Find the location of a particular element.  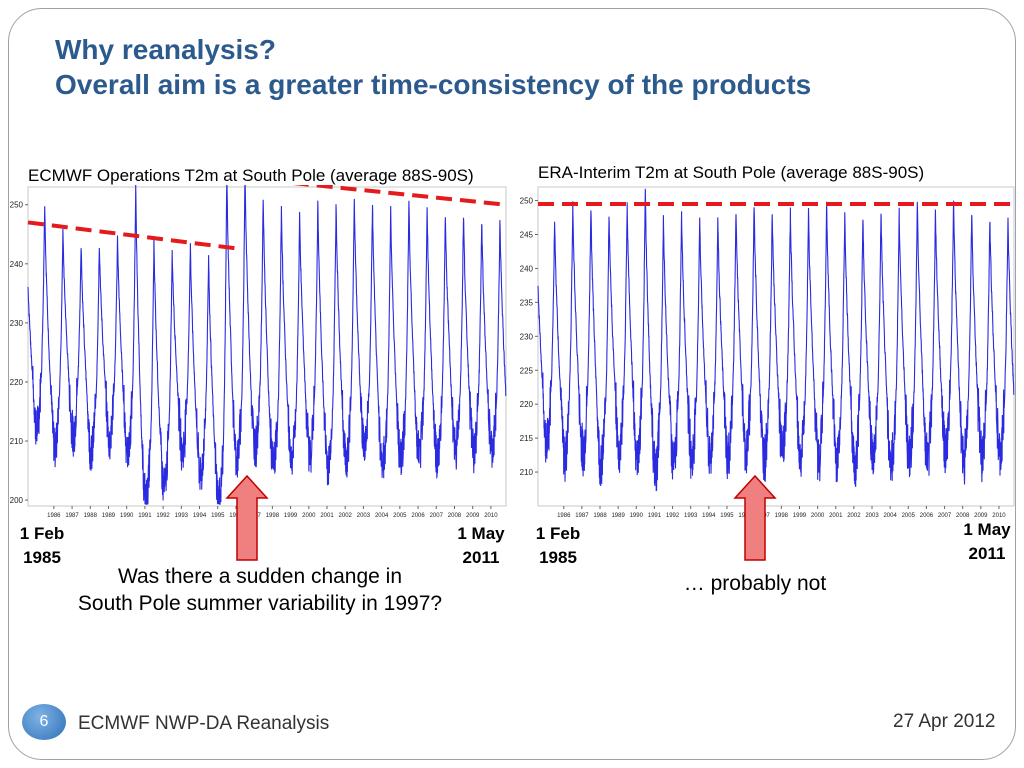

left-start-date: 1 Feb 1985 is located at coordinates (42, 545).